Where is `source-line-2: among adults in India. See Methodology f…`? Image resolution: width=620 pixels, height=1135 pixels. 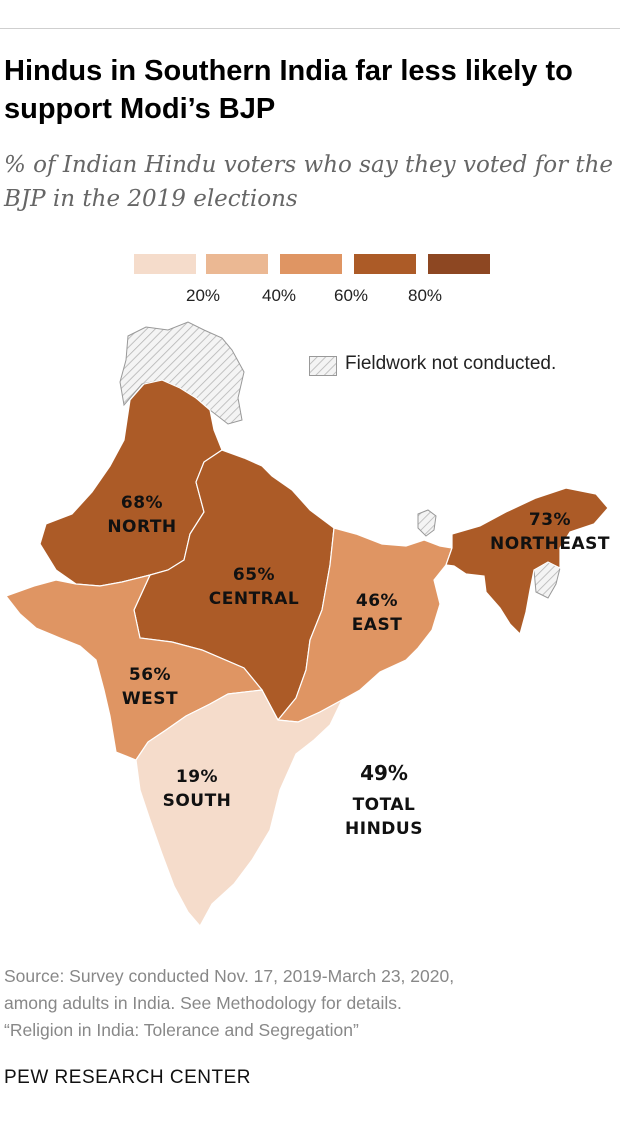
source-line-2: among adults in India. See Methodology f… is located at coordinates (203, 1003).